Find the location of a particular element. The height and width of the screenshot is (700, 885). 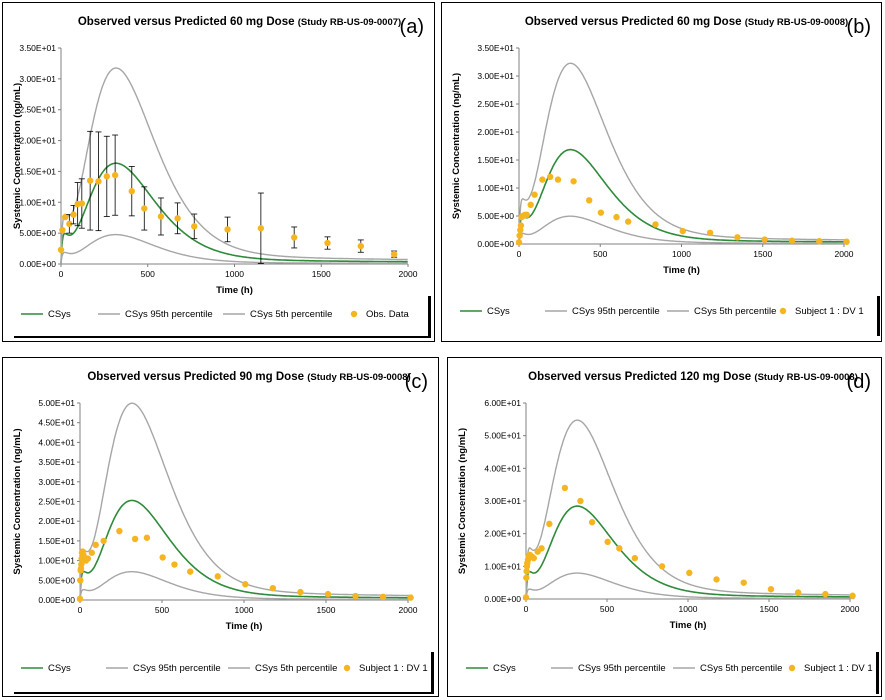

y-tick-label: 3.00E+01 is located at coordinates (56, 482).